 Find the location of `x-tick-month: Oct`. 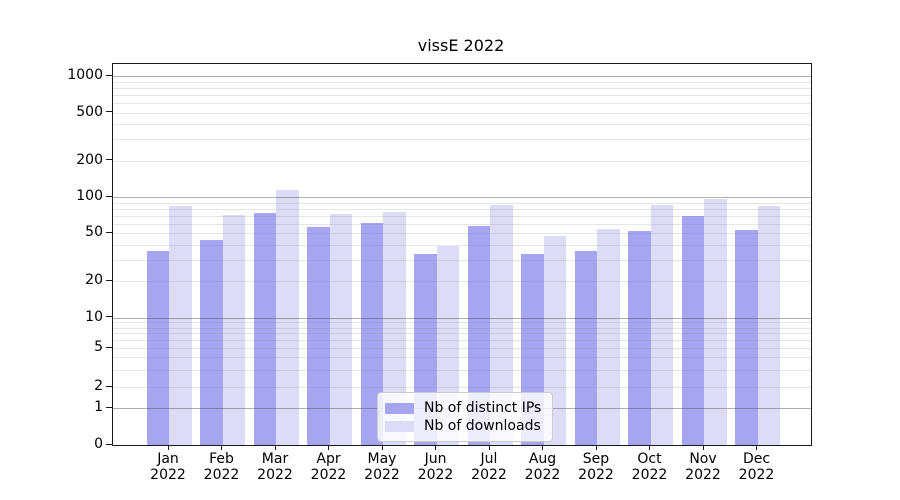

x-tick-month: Oct is located at coordinates (649, 459).